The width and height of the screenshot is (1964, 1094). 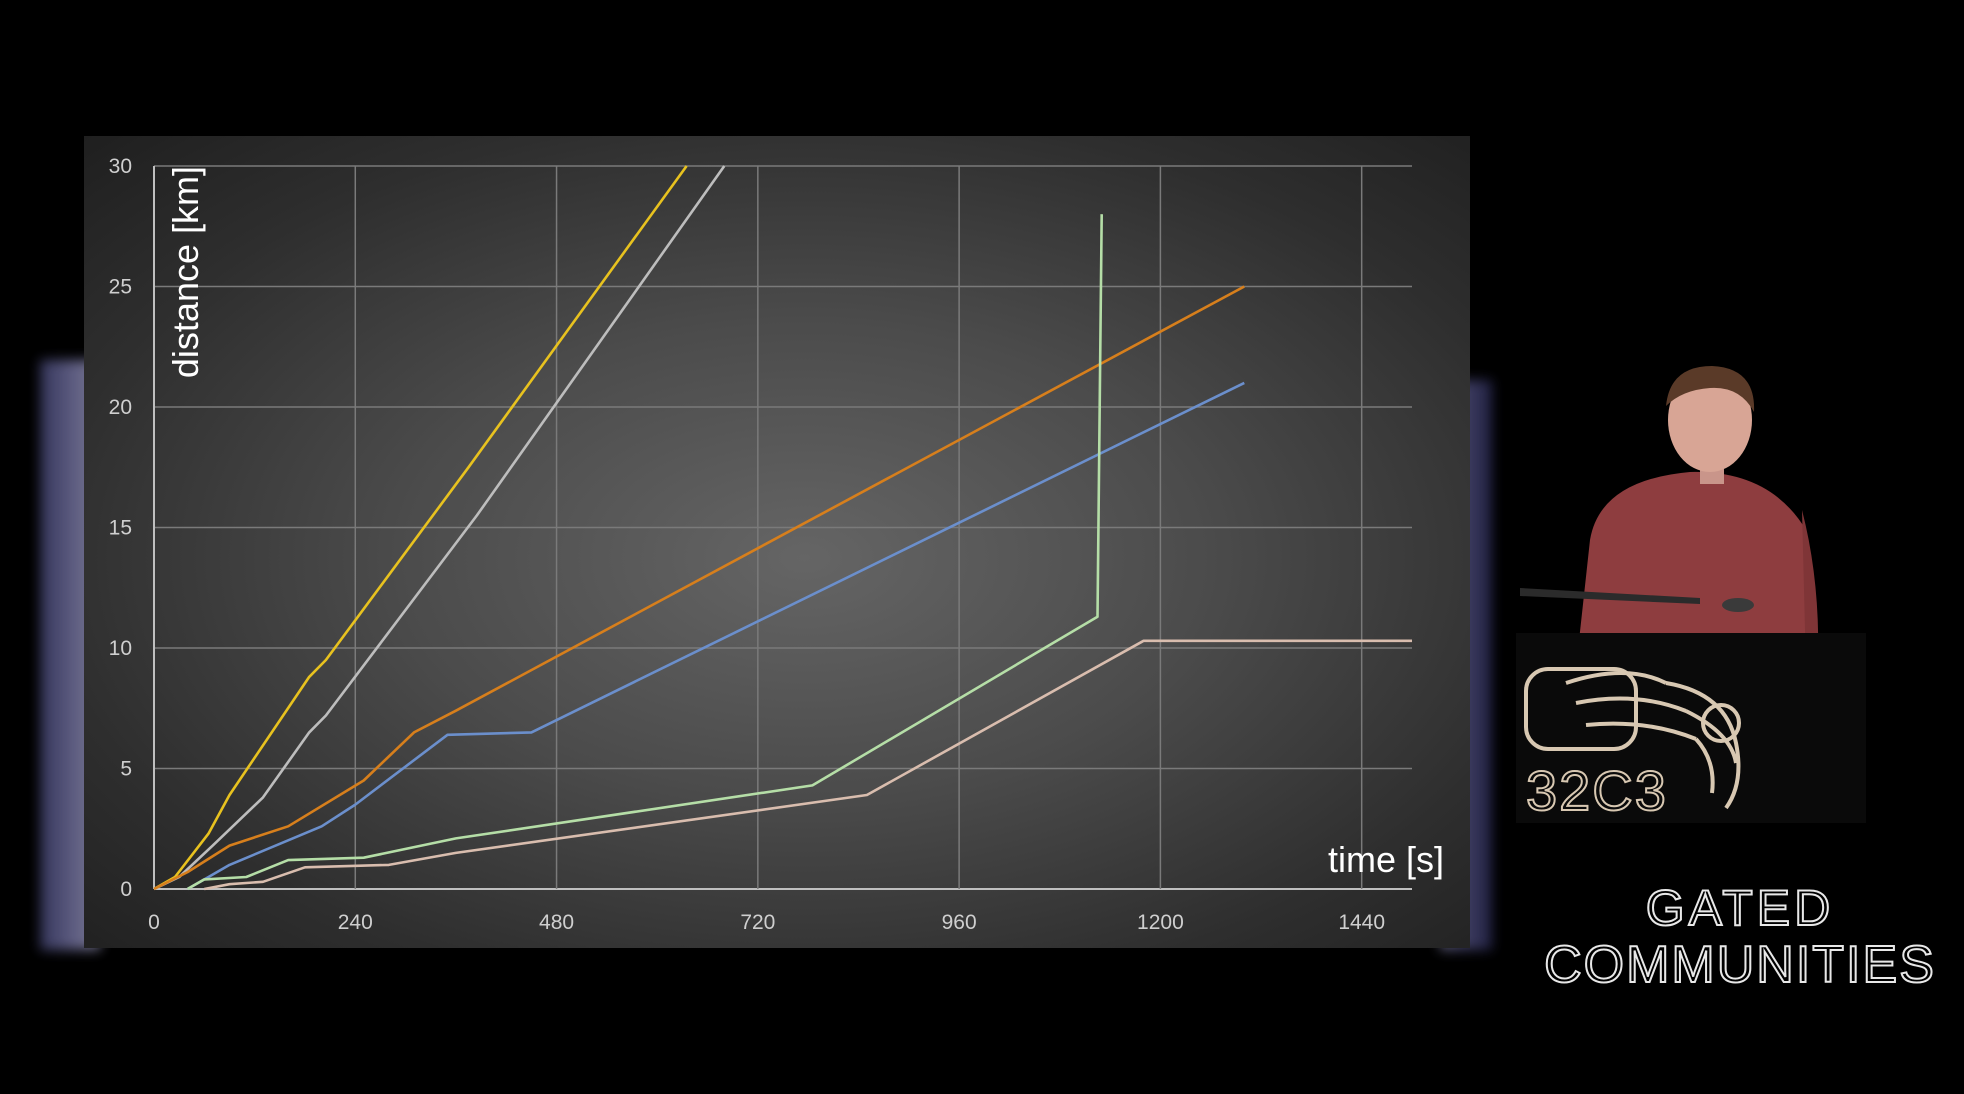 What do you see at coordinates (1386, 859) in the screenshot?
I see `x-axis-label: time [s]` at bounding box center [1386, 859].